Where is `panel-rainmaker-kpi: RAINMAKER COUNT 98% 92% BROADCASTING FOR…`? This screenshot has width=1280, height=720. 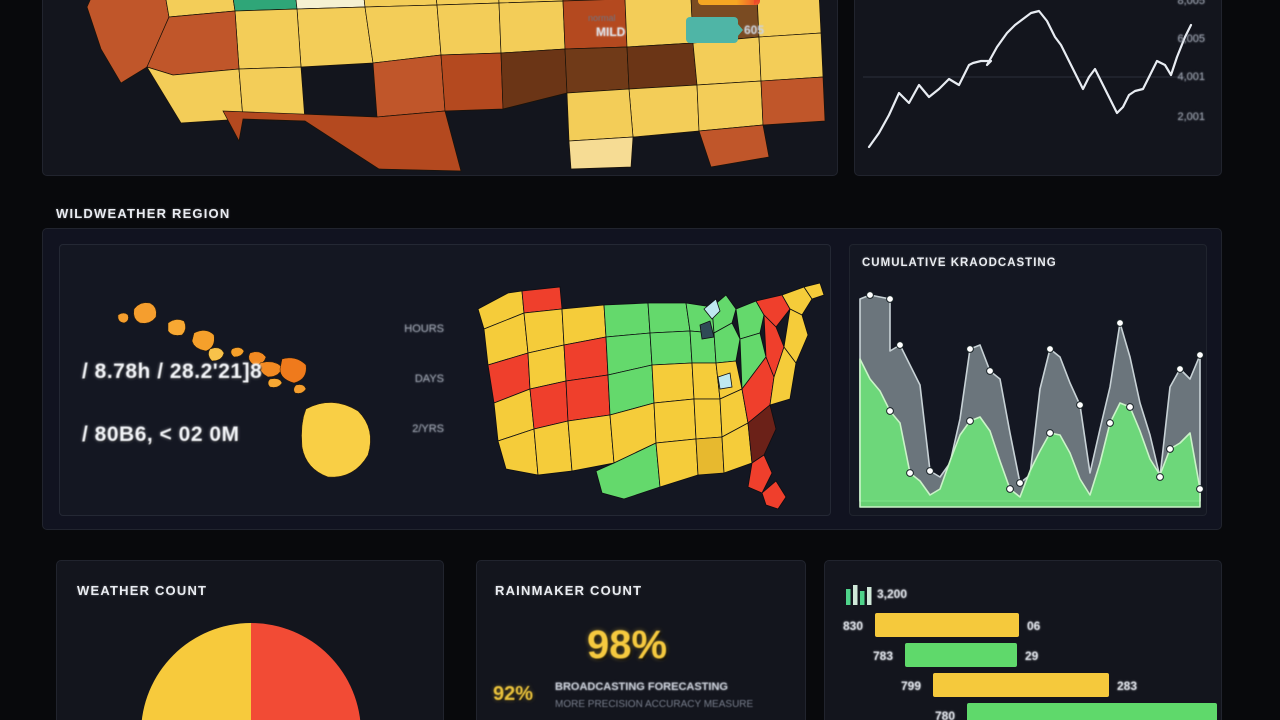
panel-rainmaker-kpi: RAINMAKER COUNT 98% 92% BROADCASTING FOR… is located at coordinates (641, 640).